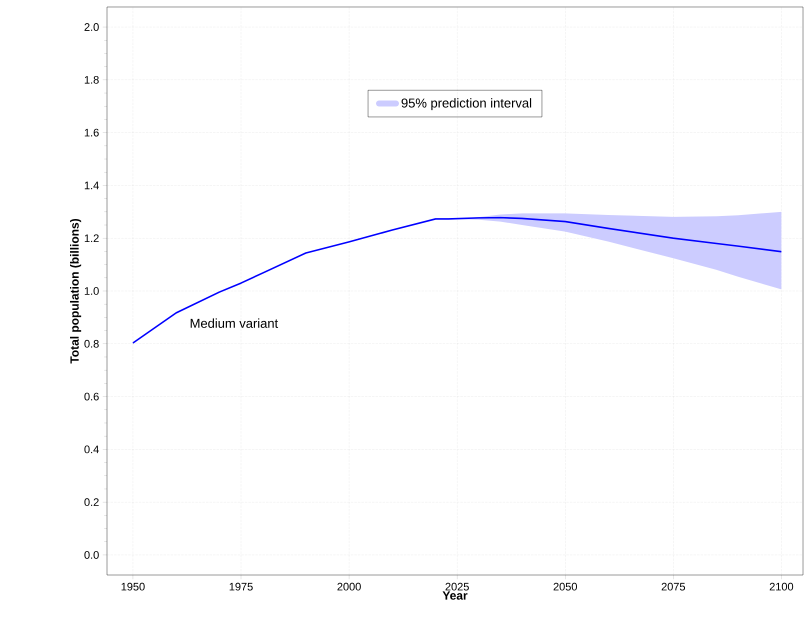 The height and width of the screenshot is (634, 808). What do you see at coordinates (91, 291) in the screenshot?
I see `y-tick-label: 1.0` at bounding box center [91, 291].